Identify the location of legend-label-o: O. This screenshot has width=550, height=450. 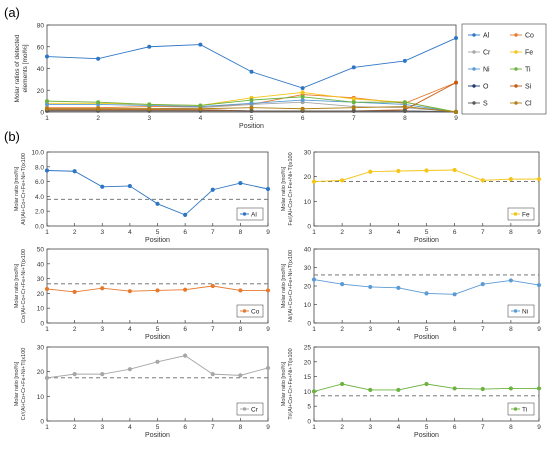
(486, 87).